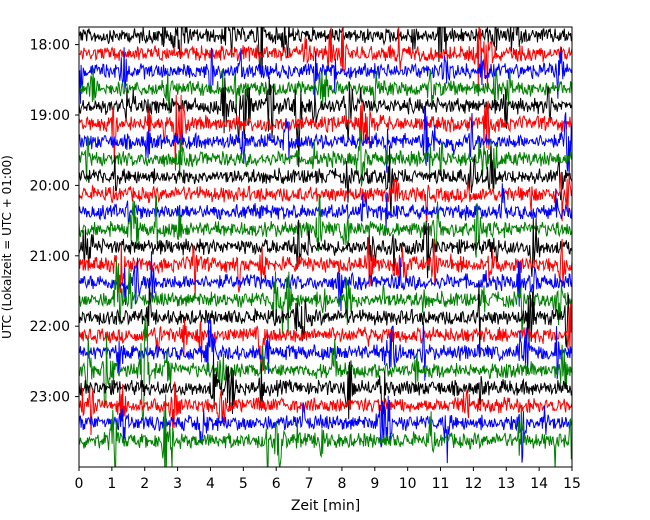  I want to click on y-tick-label: 23:00, so click(50, 398).